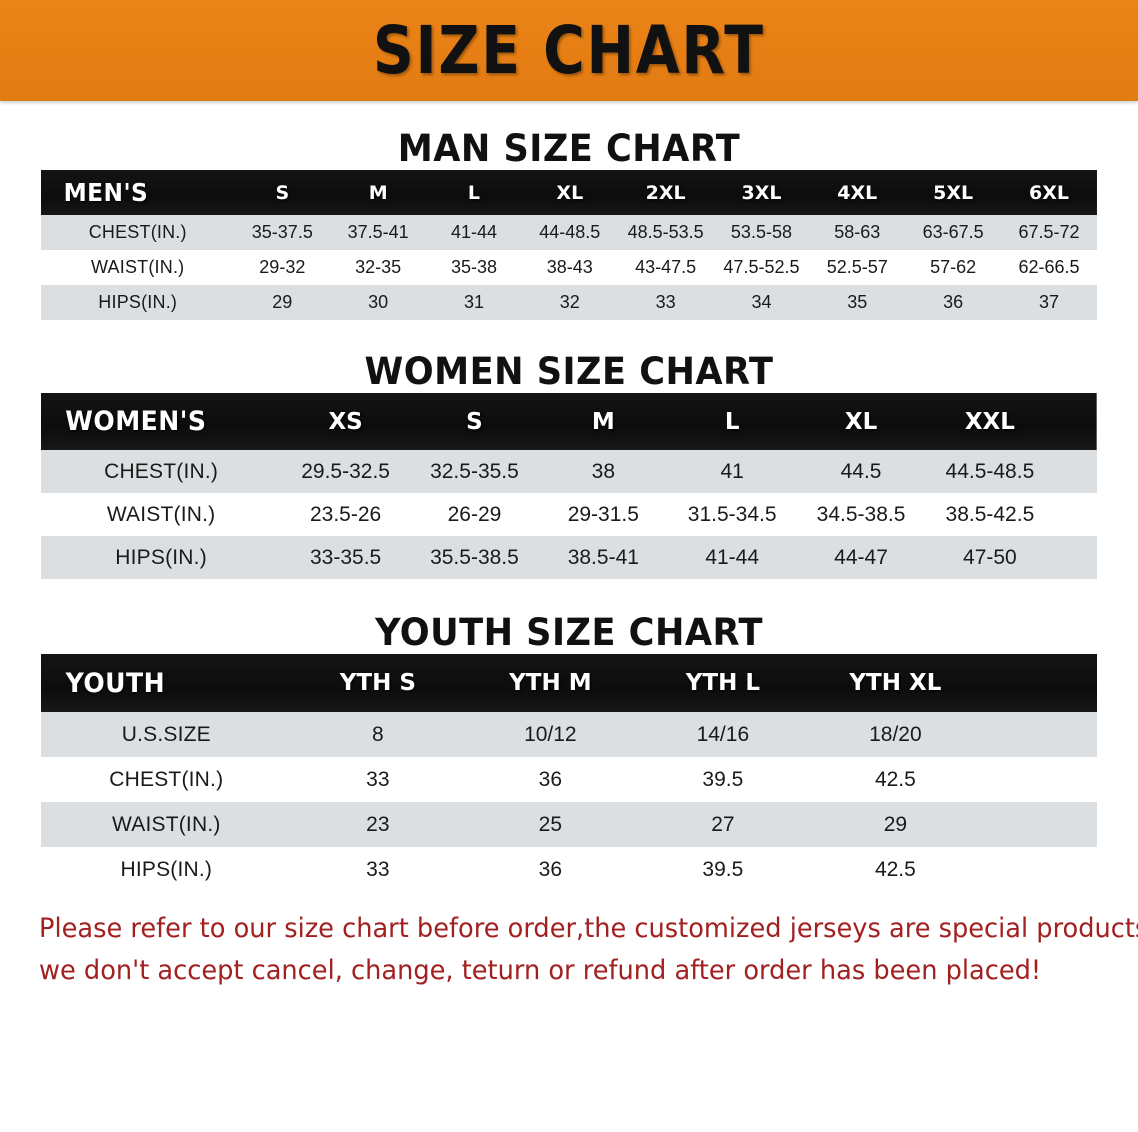 Image resolution: width=1138 pixels, height=1132 pixels. I want to click on man-column-header: 2XL, so click(665, 192).